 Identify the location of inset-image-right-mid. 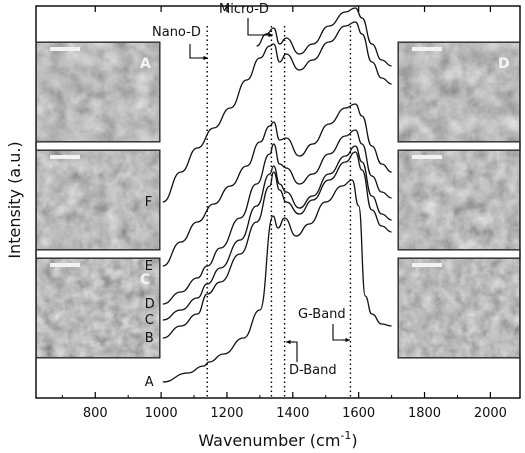
(459, 200).